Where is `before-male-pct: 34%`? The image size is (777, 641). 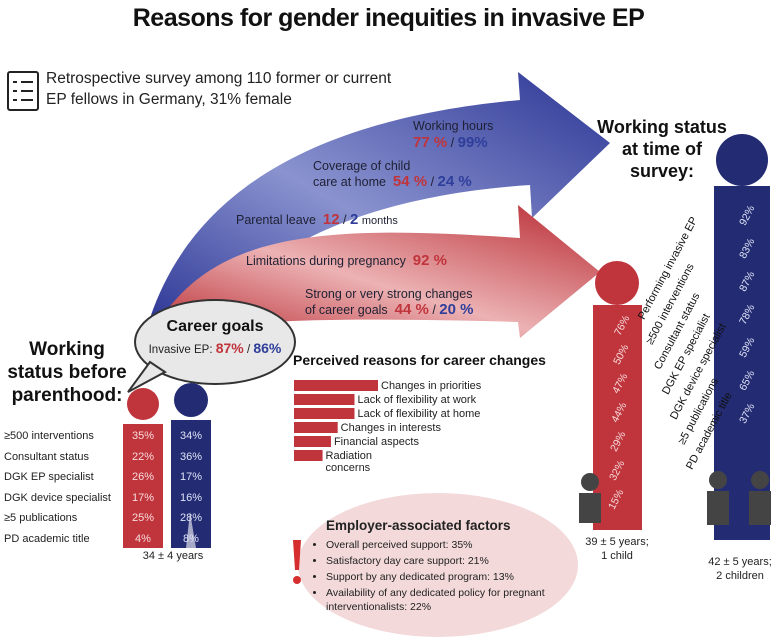
before-male-pct: 34% is located at coordinates (191, 436).